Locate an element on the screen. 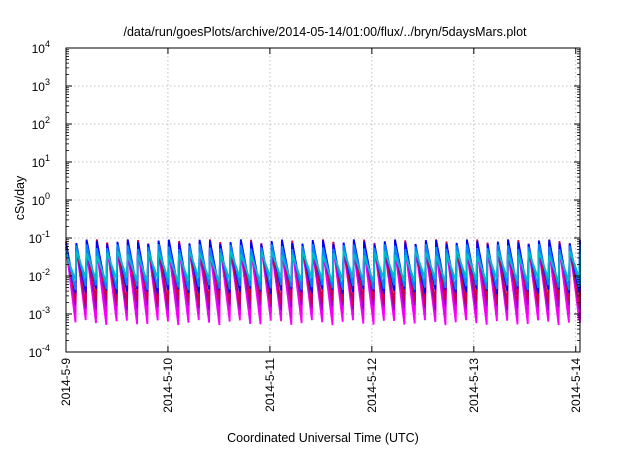 The height and width of the screenshot is (453, 640). y-tick-label: 10⁻³ is located at coordinates (39, 313).